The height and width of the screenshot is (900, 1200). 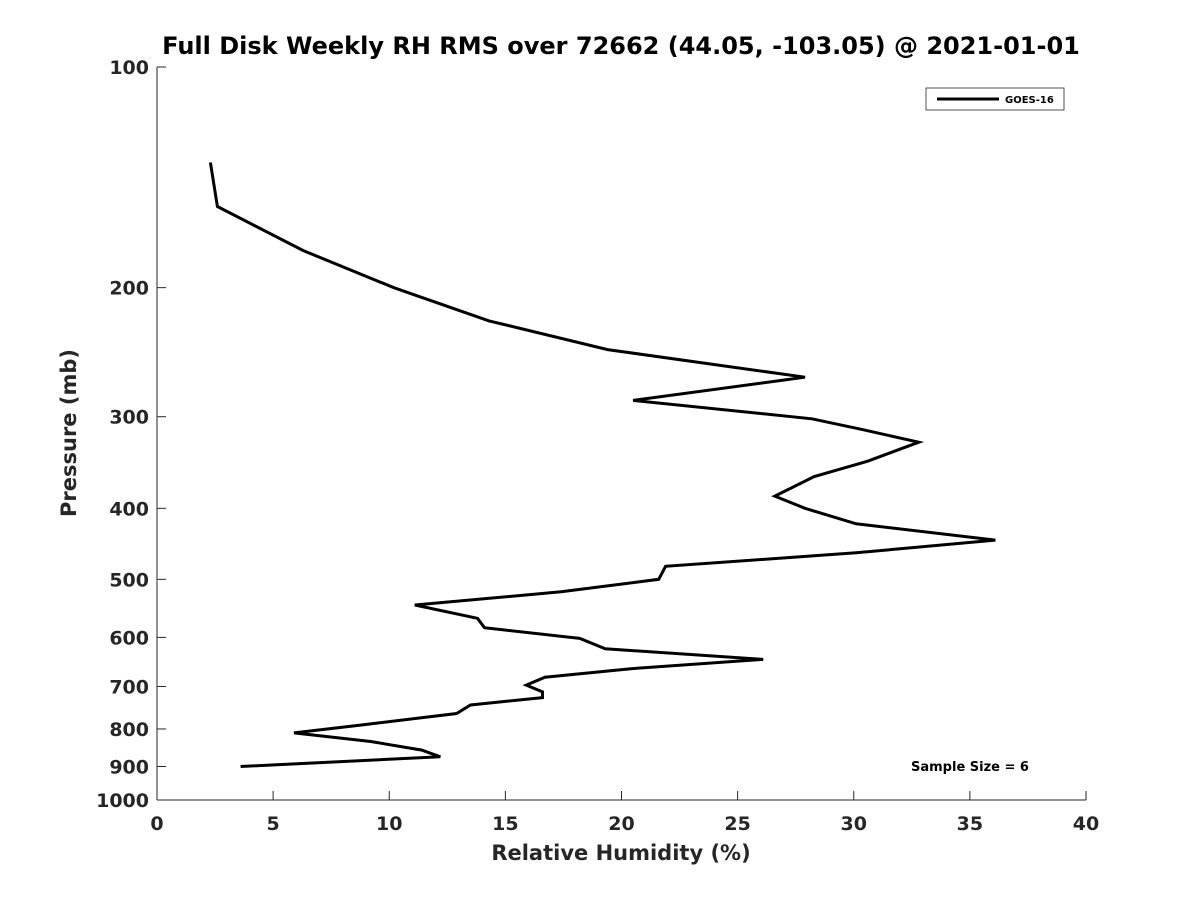 I want to click on y-ticks: 100 200 300 400 500 600 700 800 900 1000, so click(x=131, y=434).